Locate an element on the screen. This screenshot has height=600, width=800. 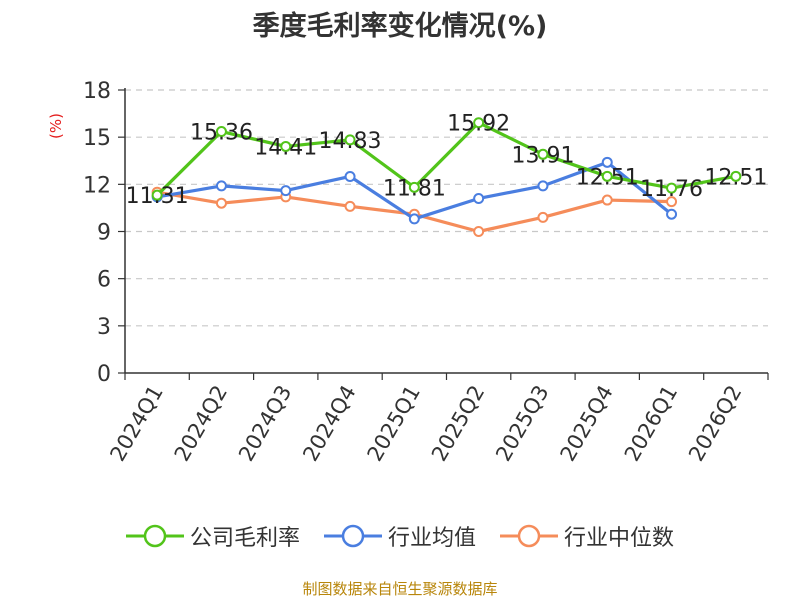
data-label: 14.41 is located at coordinates (285, 147).